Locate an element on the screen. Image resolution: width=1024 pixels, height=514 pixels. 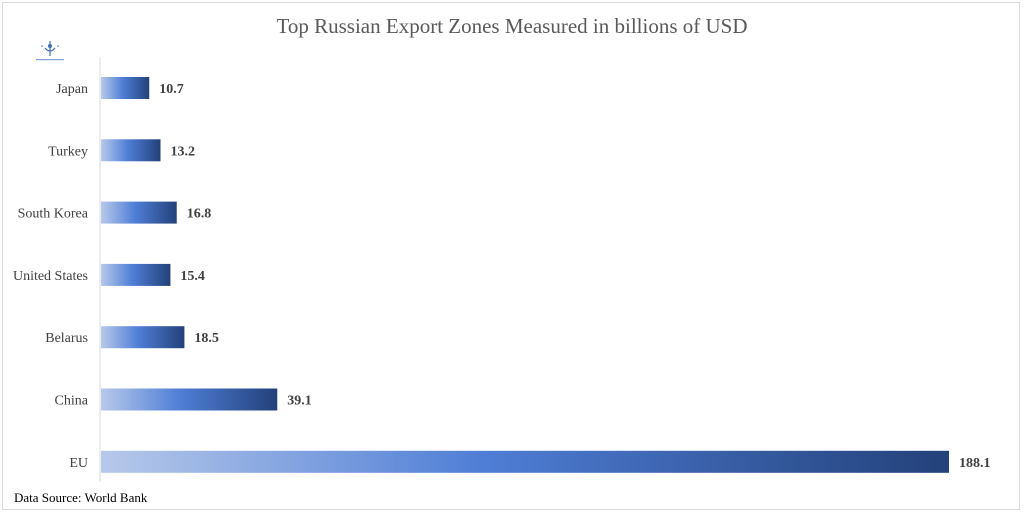
brand-logo-icon is located at coordinates (50, 51).